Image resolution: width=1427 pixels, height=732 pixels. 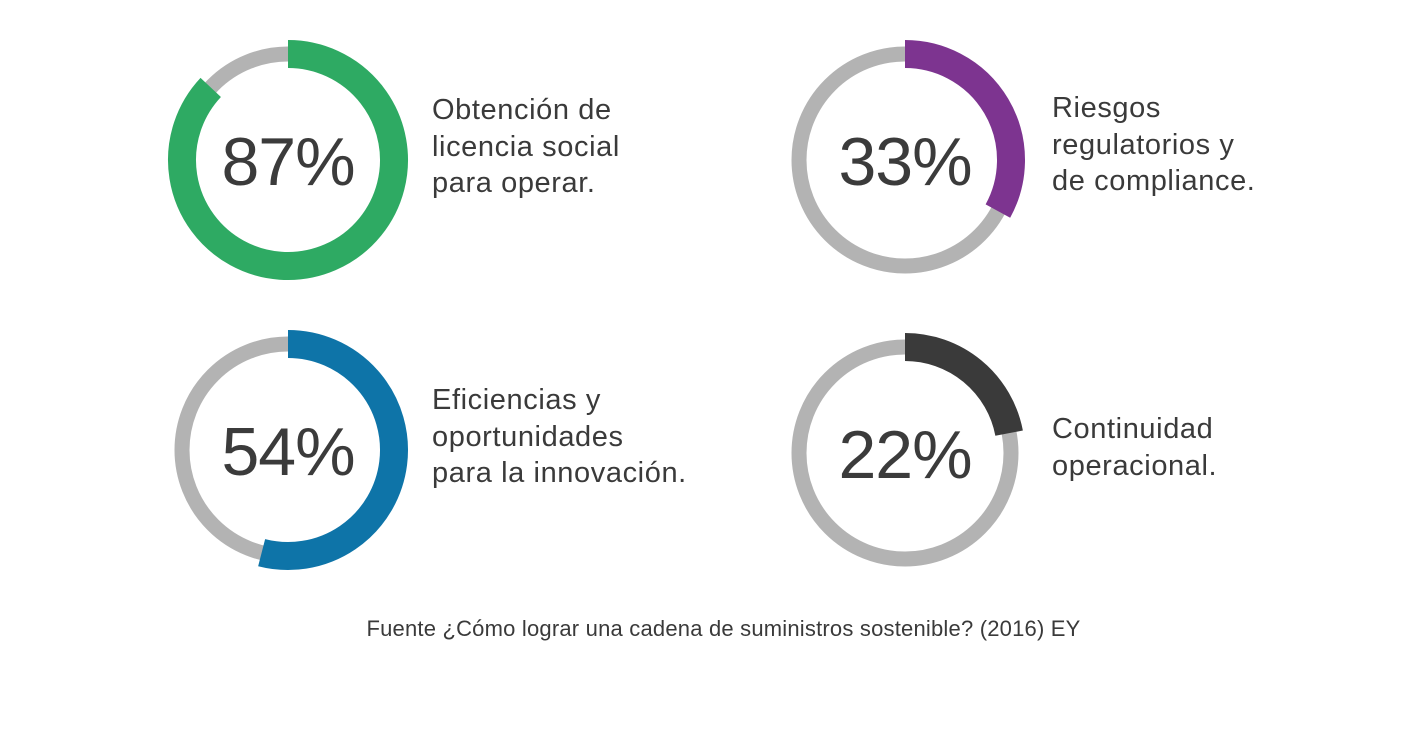 What do you see at coordinates (516, 400) in the screenshot?
I see `label-line: Eficiencias y` at bounding box center [516, 400].